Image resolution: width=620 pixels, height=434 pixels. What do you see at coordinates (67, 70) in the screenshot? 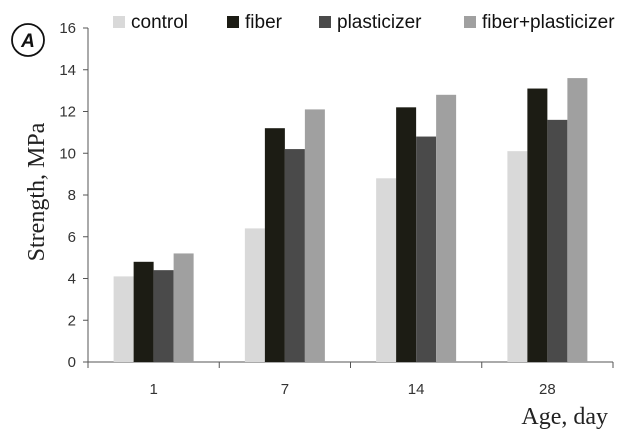
I see `y-tick-label: 14` at bounding box center [67, 70].